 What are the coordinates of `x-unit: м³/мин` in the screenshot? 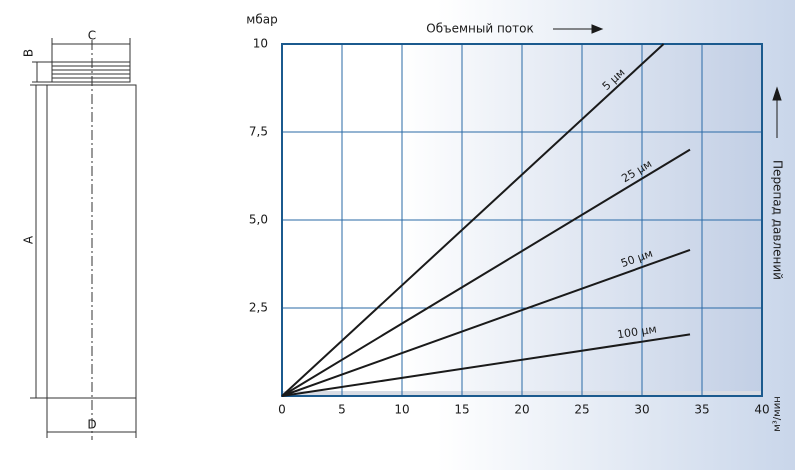 It's located at (777, 414).